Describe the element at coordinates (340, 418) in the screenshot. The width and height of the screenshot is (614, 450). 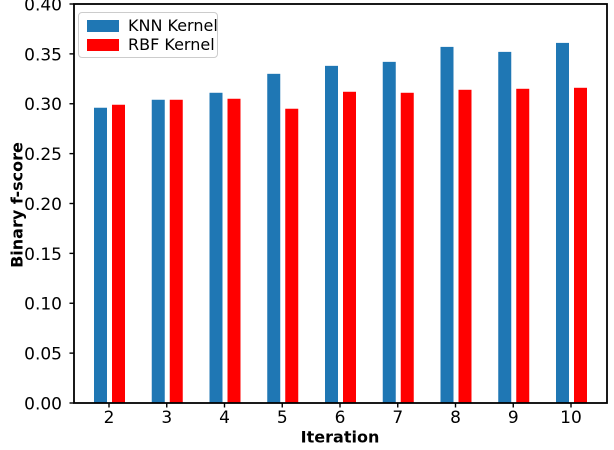
I see `x-tick-label: 6` at that location.